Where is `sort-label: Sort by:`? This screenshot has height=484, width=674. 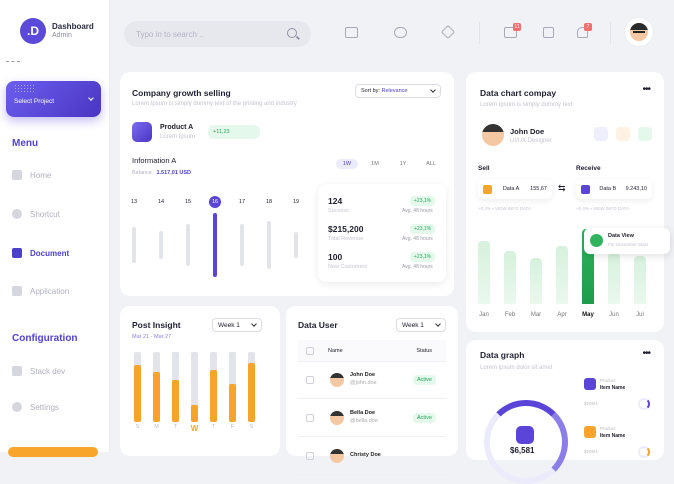
sort-label: Sort by: is located at coordinates (370, 91).